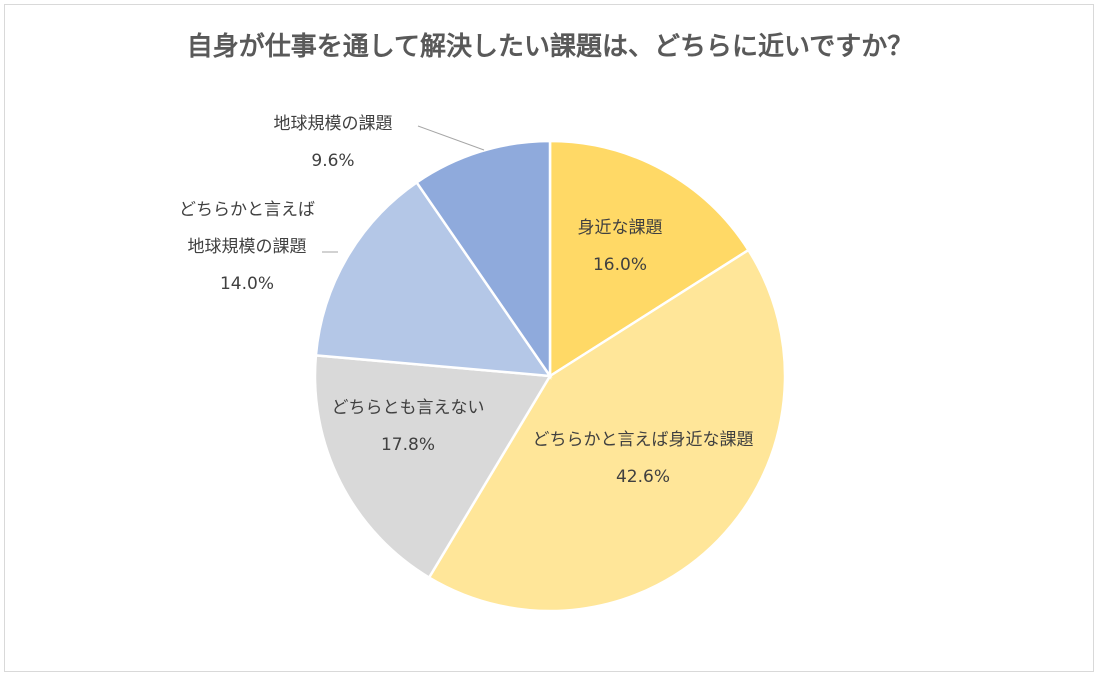 This screenshot has width=1100, height=678. Describe the element at coordinates (619, 265) in the screenshot. I see `slice-value-label: 16.0%` at that location.